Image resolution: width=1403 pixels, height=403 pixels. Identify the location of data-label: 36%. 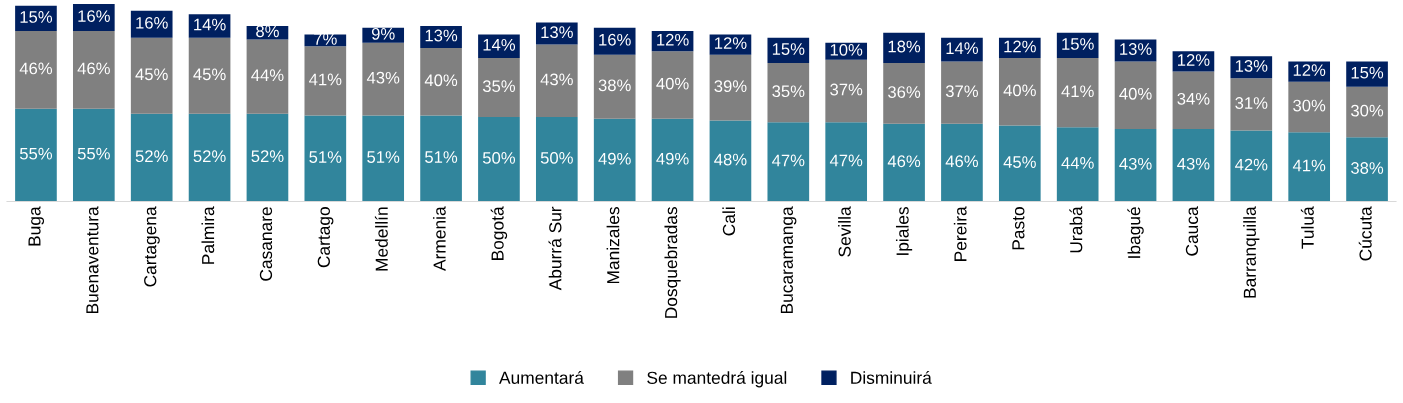
(904, 92).